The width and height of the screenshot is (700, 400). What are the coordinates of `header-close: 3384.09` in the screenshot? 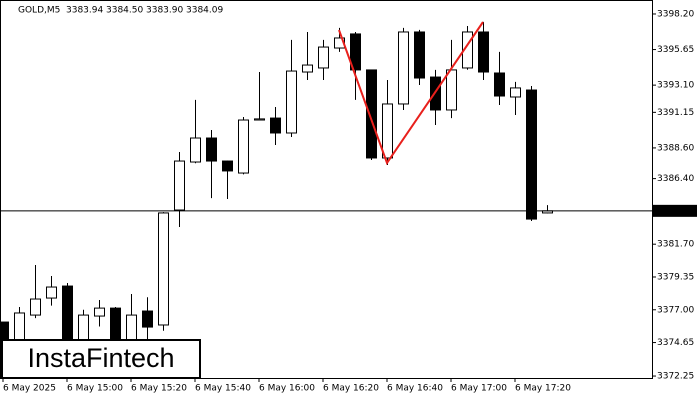 It's located at (204, 11).